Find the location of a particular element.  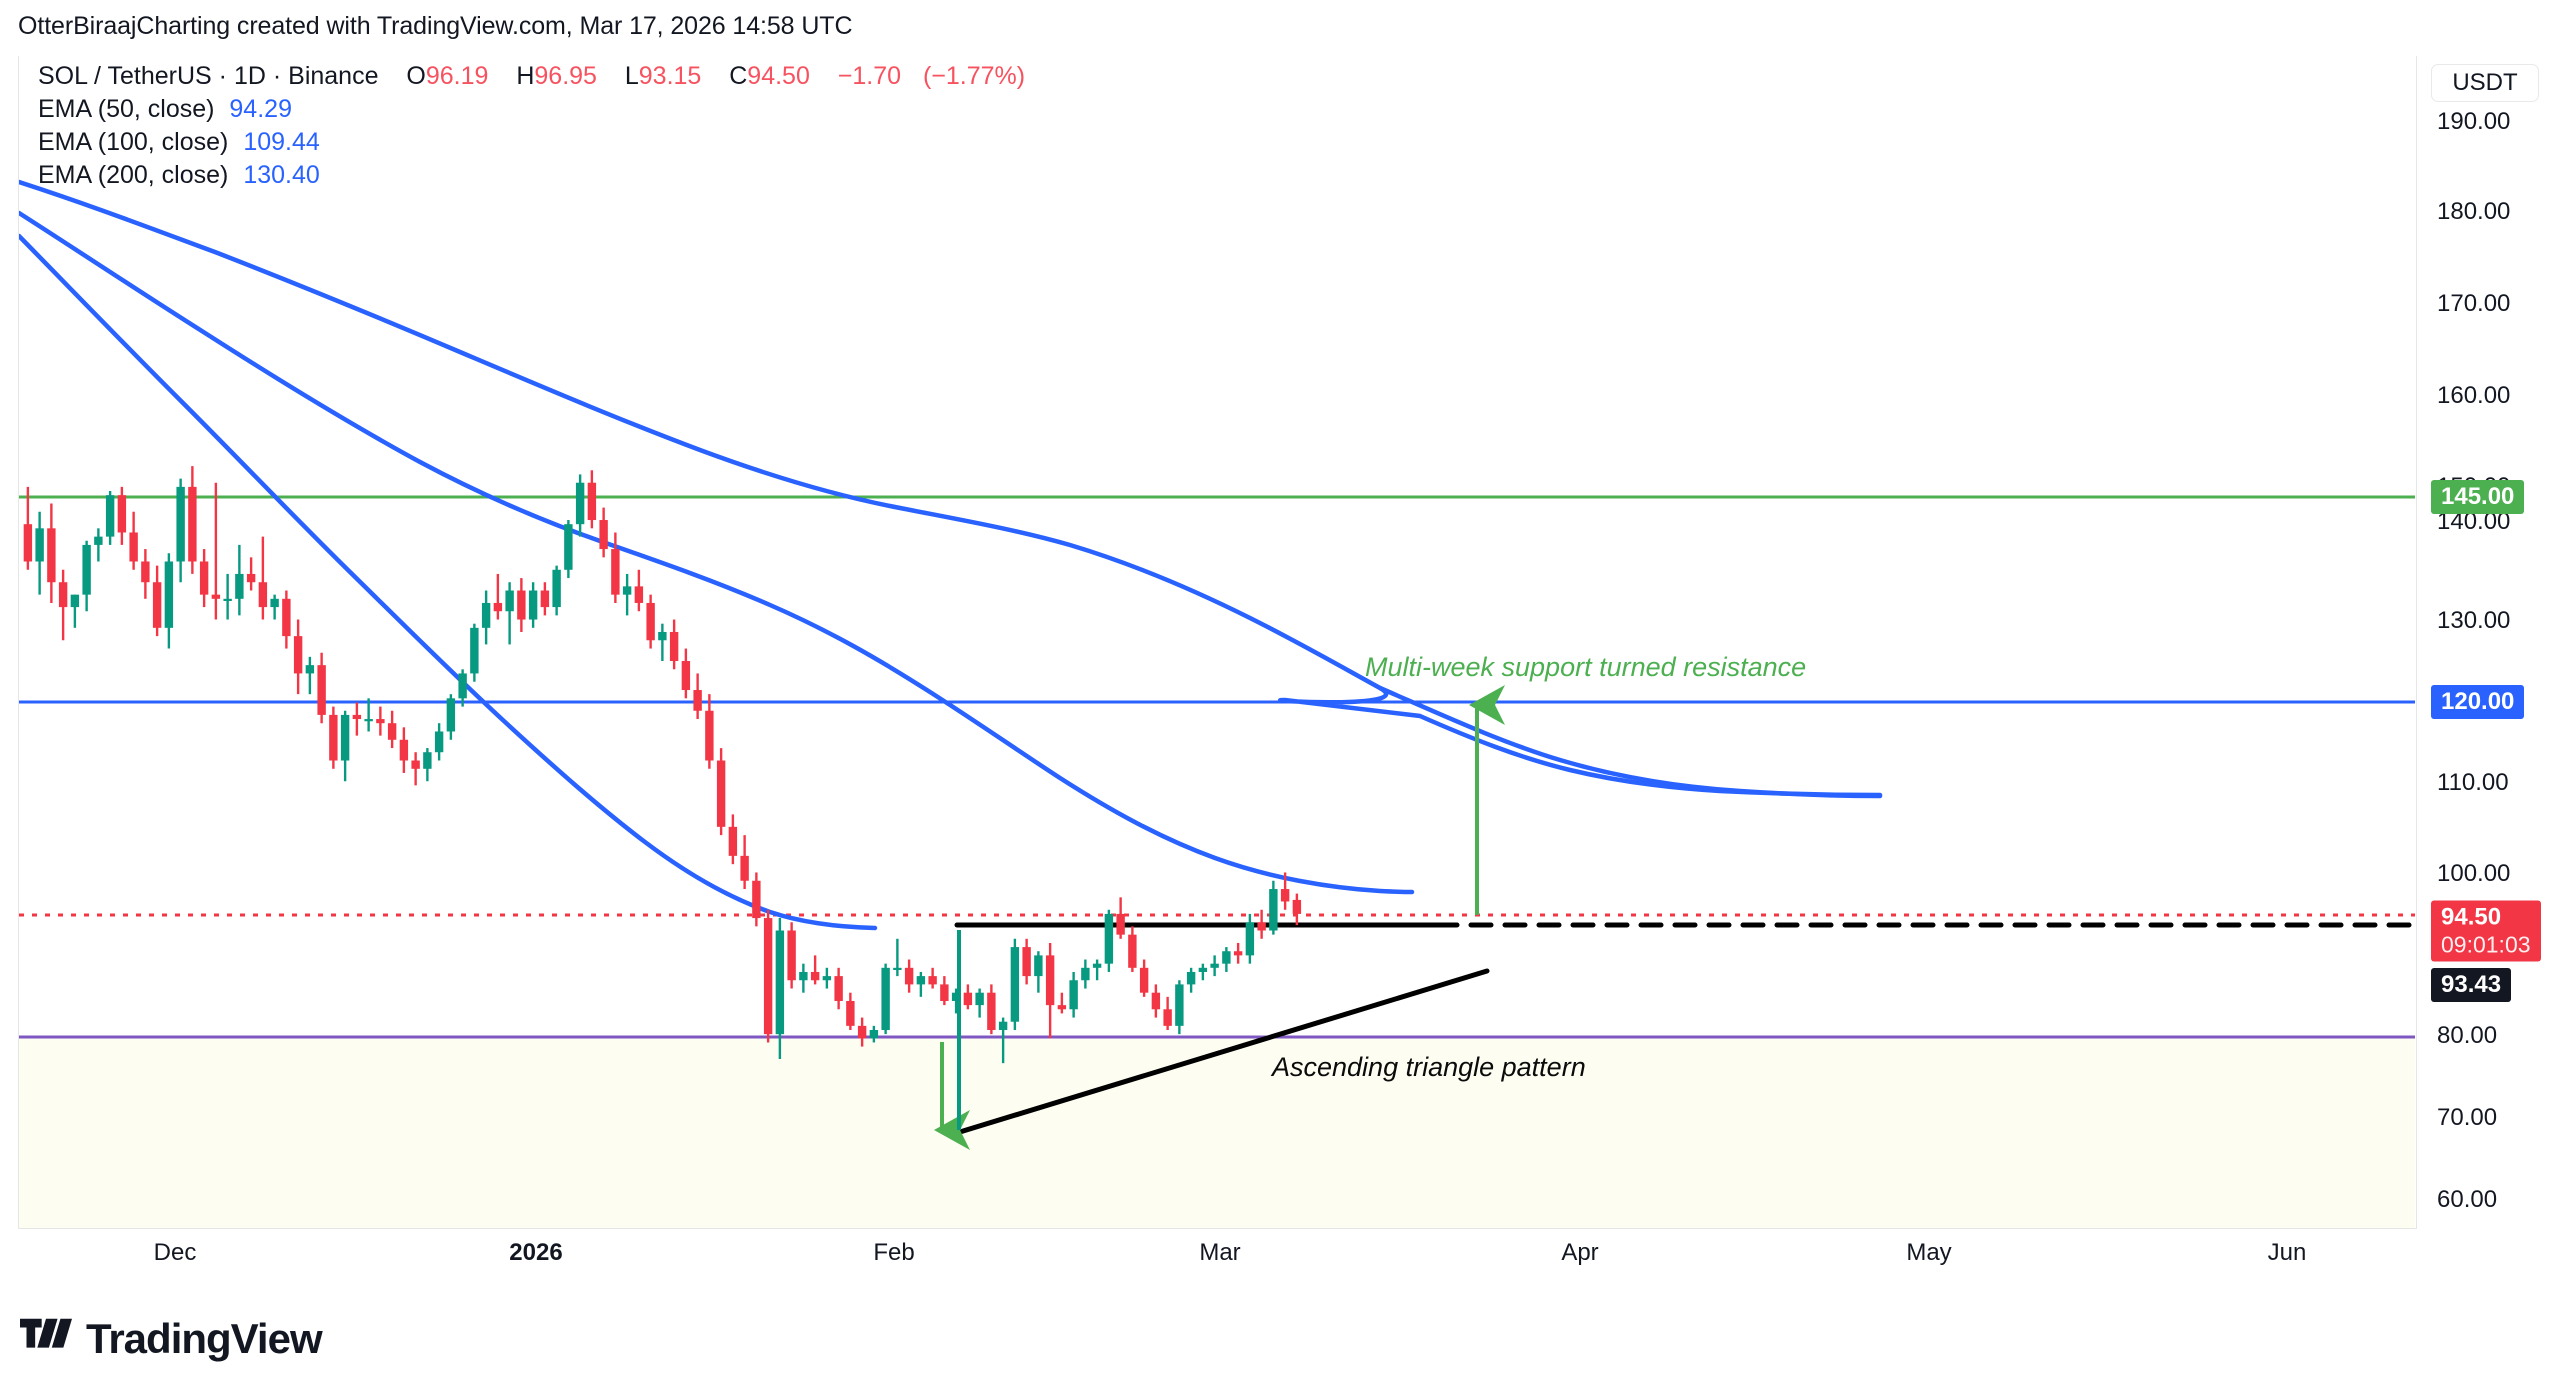

time-label-feb: Feb is located at coordinates (894, 1252).